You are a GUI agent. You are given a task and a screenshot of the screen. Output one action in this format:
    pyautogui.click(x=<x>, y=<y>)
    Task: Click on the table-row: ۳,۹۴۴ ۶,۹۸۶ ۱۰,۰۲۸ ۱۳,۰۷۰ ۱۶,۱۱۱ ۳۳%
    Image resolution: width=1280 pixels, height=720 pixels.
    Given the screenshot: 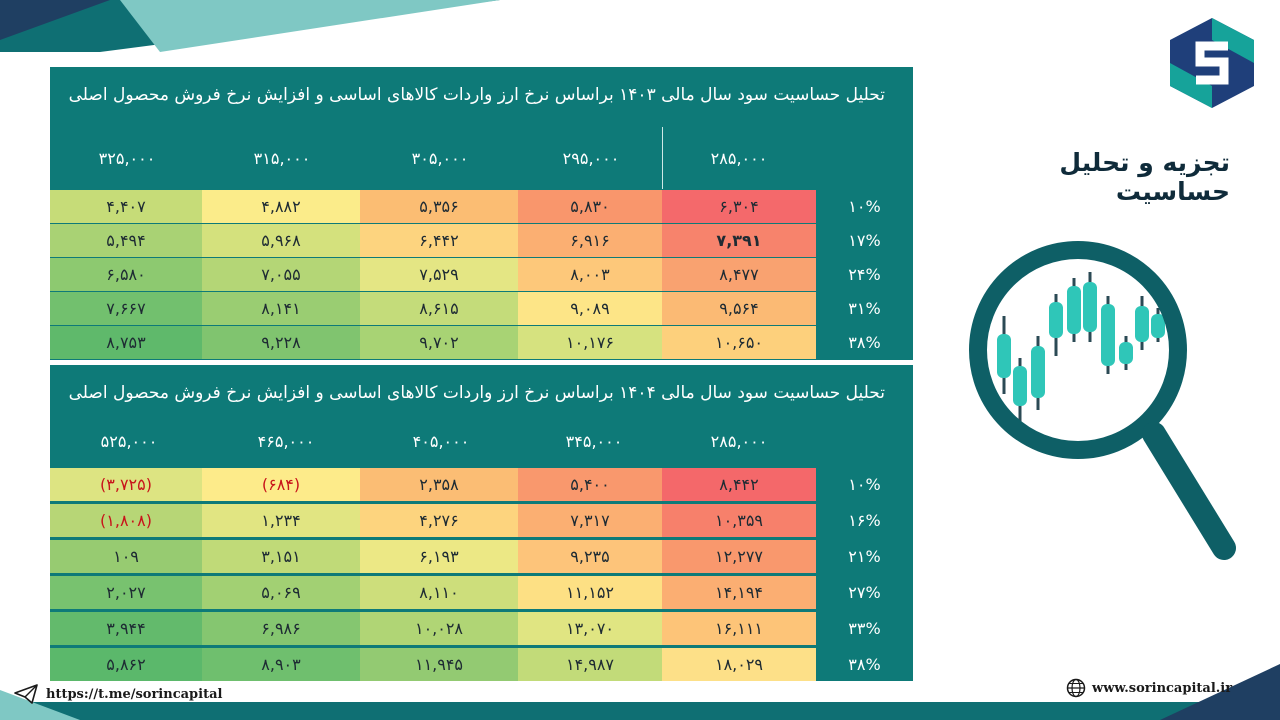 What is the action you would take?
    pyautogui.click(x=481, y=628)
    